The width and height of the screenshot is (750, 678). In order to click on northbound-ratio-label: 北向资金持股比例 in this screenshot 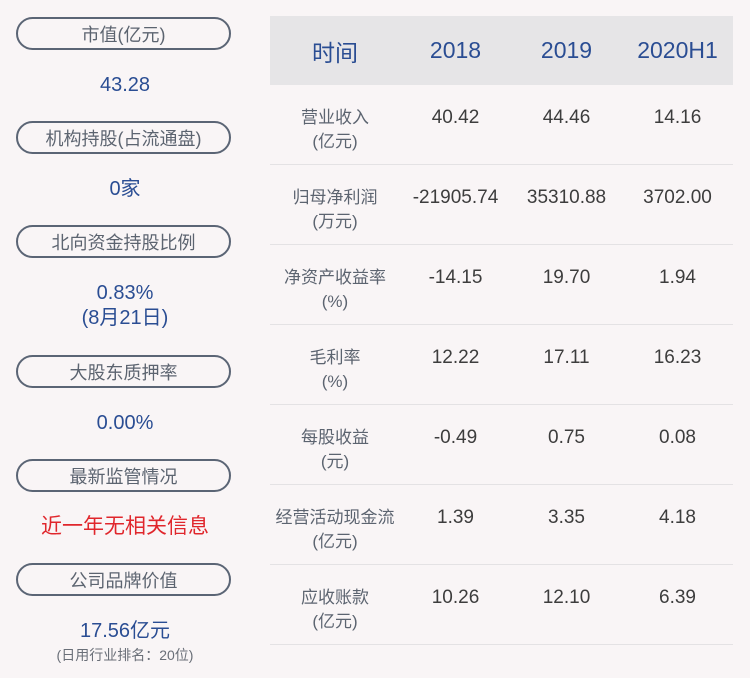, I will do `click(123, 241)`.